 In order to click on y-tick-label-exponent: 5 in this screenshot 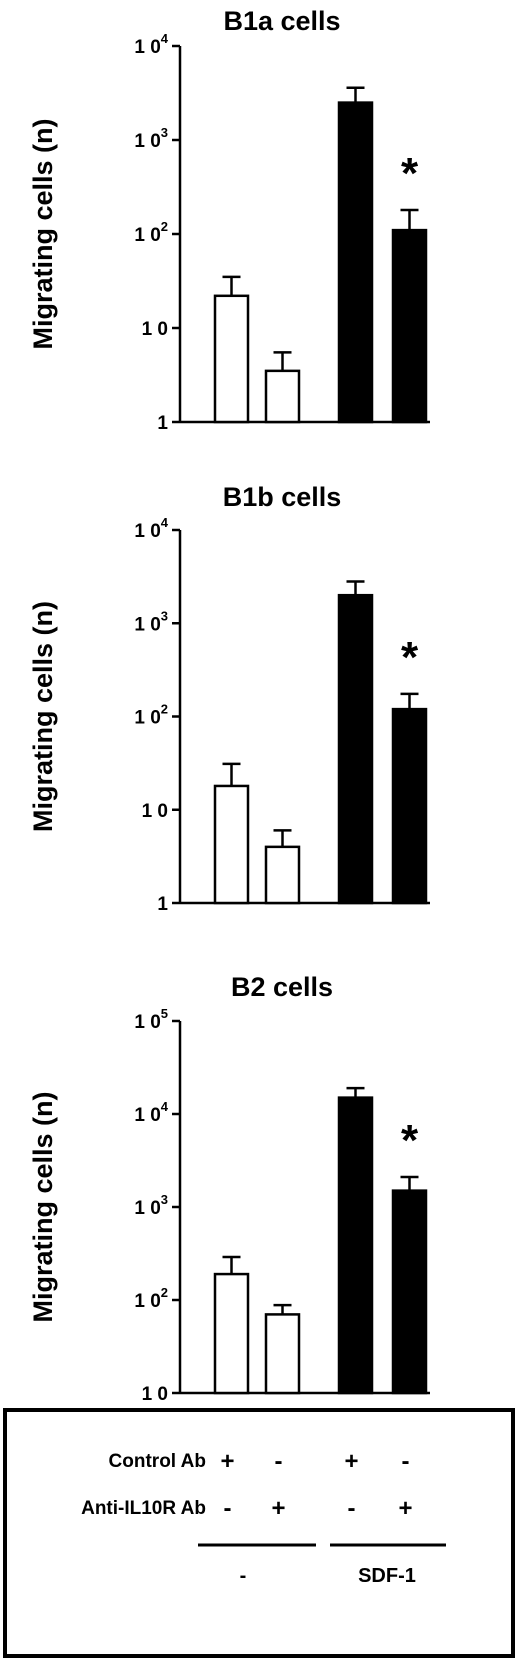, I will do `click(164, 1013)`.